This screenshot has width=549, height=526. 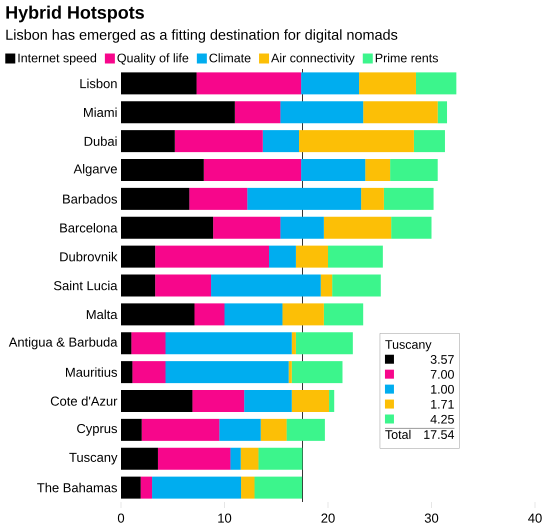 I want to click on y-tick-label: Barcelona, so click(x=89, y=228).